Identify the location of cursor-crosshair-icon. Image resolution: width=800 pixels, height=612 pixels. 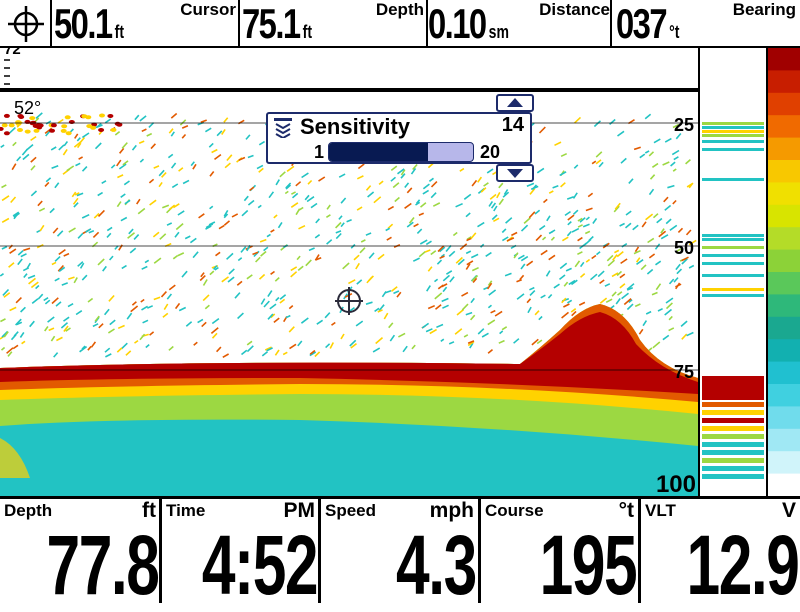
(26, 24).